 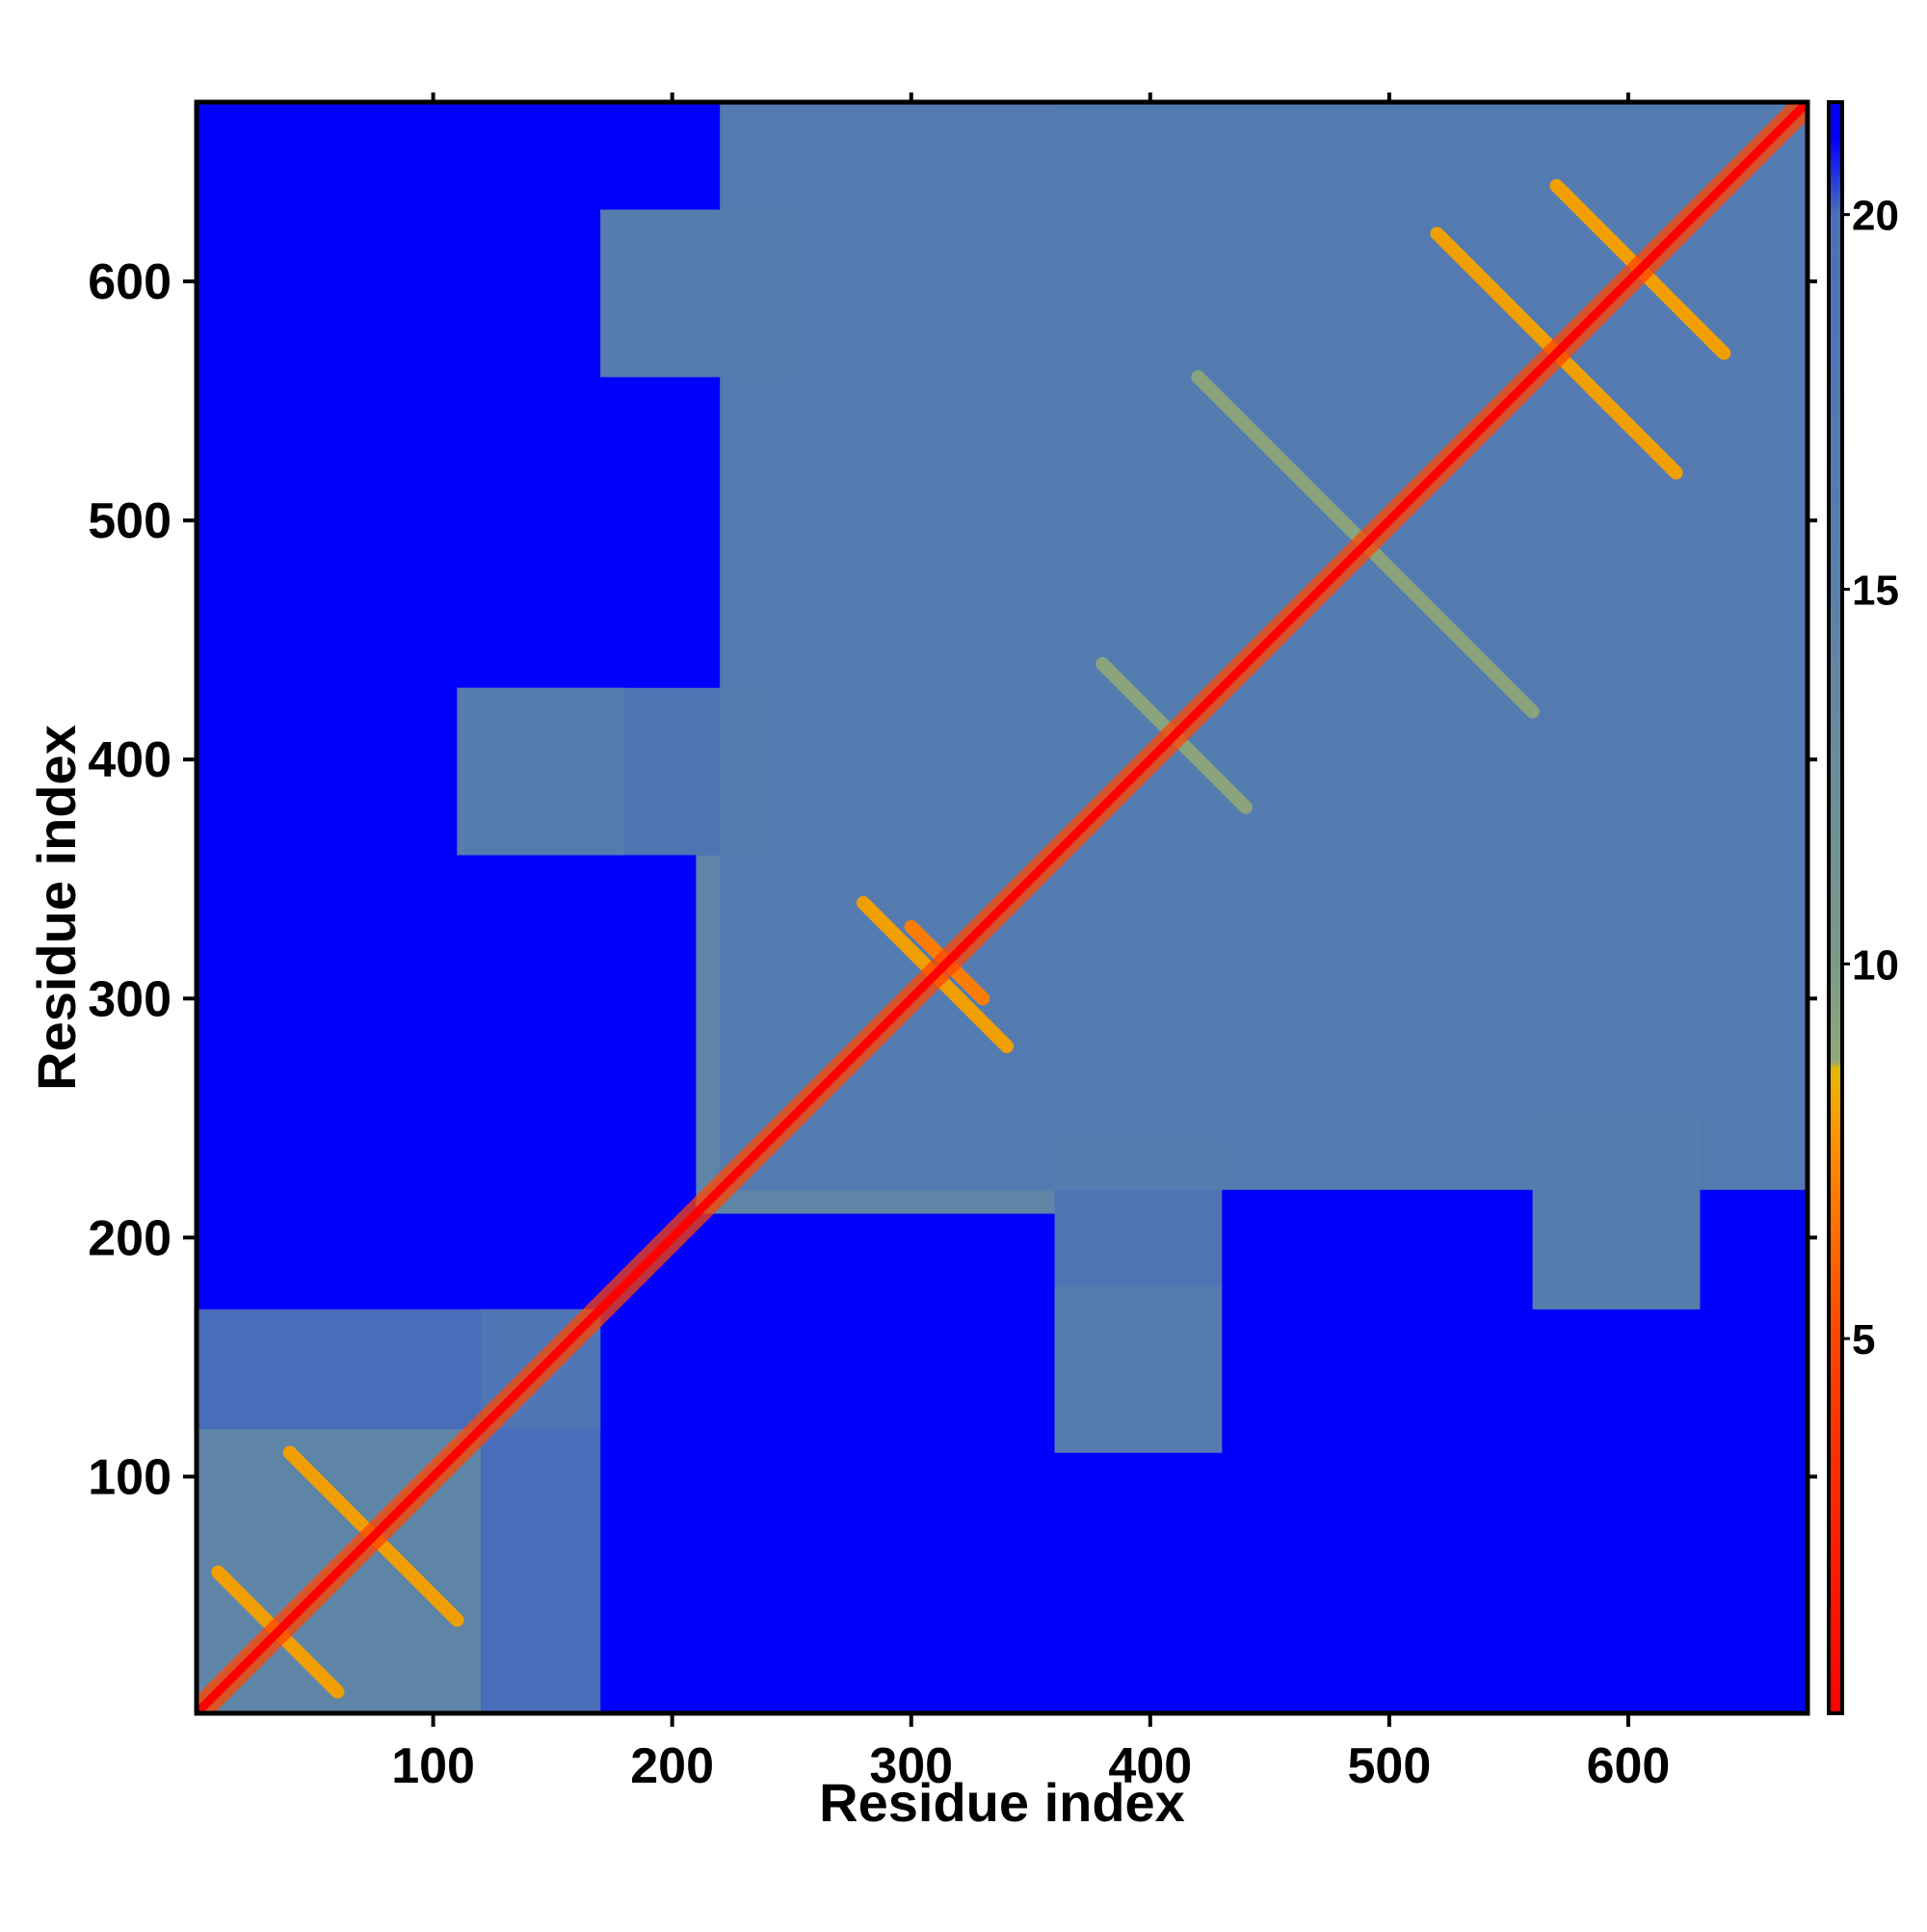 What do you see at coordinates (1002, 1802) in the screenshot?
I see `x-axis-title: Residue index` at bounding box center [1002, 1802].